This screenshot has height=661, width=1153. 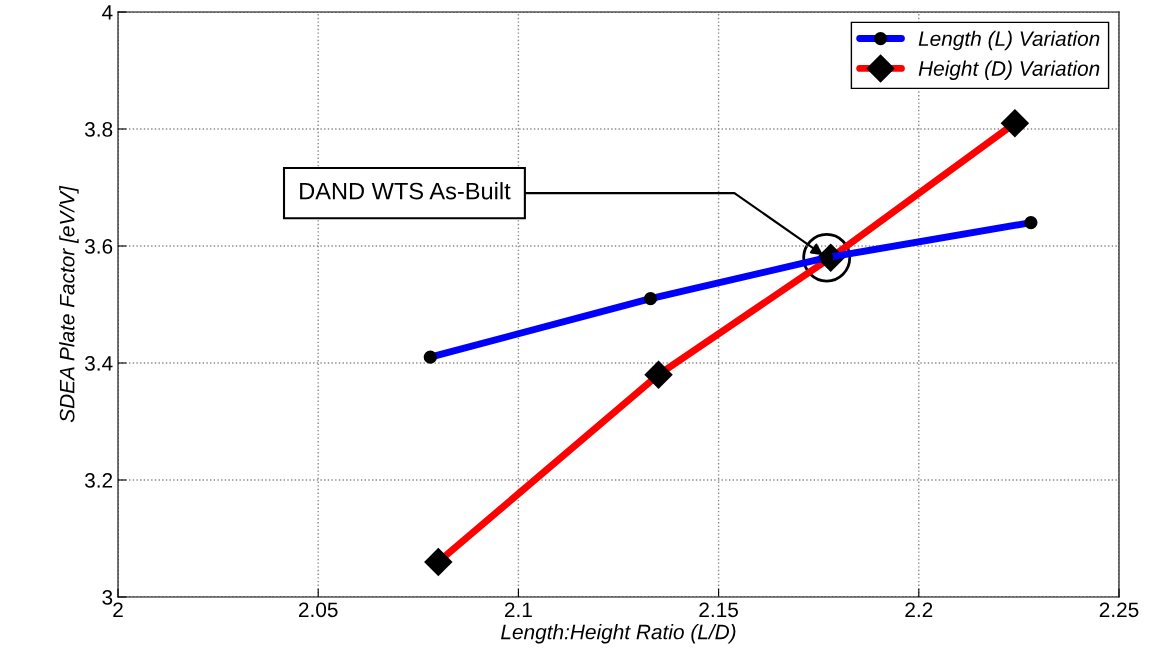 I want to click on y-tick-label: 3.2, so click(x=98, y=480).